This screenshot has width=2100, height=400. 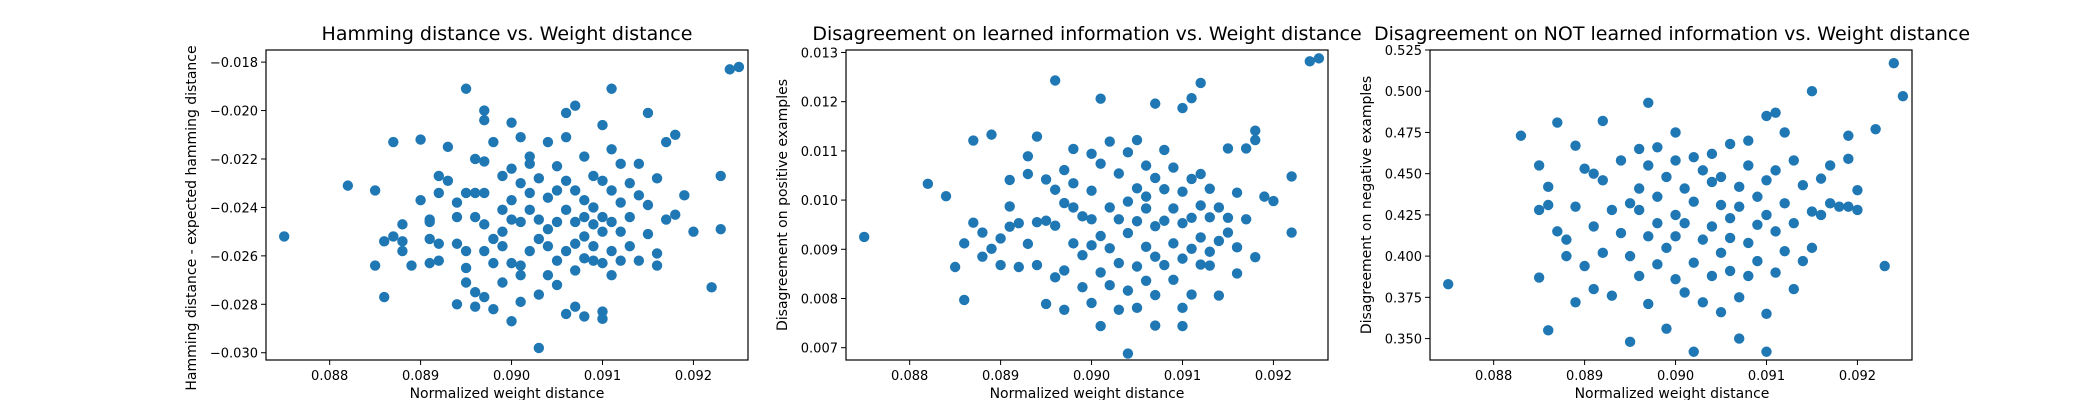 What do you see at coordinates (693, 376) in the screenshot?
I see `x-tick-label: 0.092` at bounding box center [693, 376].